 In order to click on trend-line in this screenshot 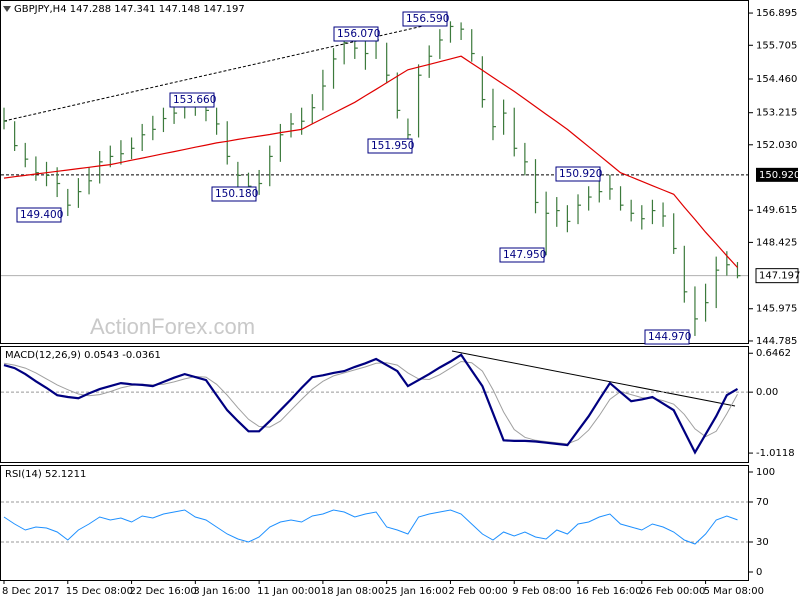, I will do `click(593, 378)`.